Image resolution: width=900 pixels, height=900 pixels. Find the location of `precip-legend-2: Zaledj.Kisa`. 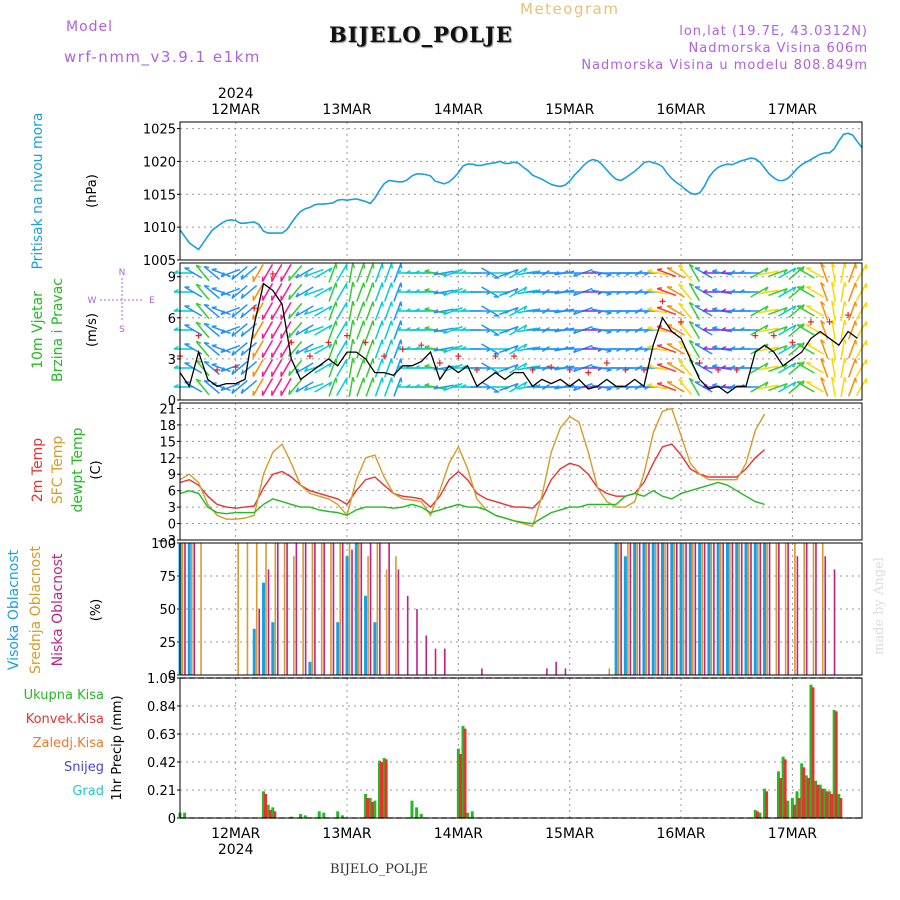

precip-legend-2: Zaledj.Kisa is located at coordinates (68, 743).